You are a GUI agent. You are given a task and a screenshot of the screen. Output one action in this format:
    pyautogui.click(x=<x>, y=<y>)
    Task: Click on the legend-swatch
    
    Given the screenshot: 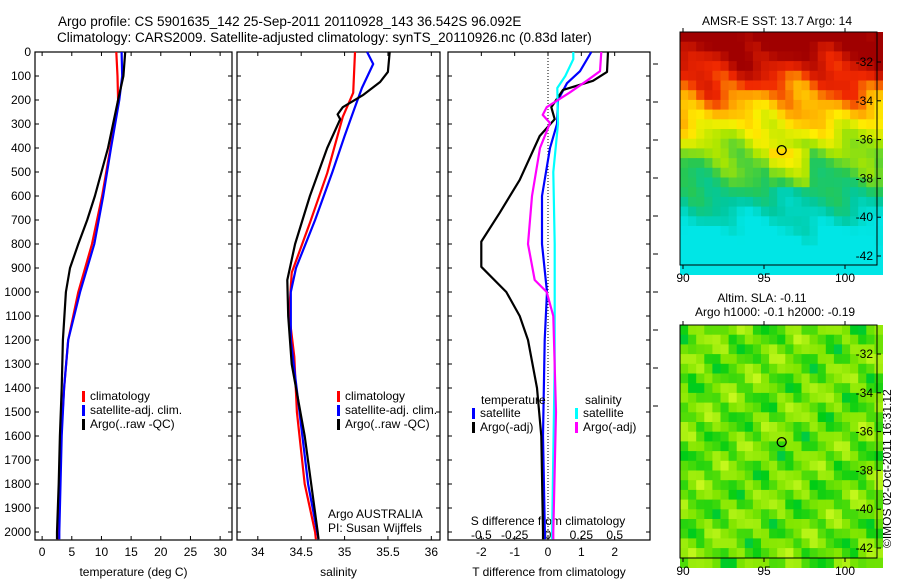 What is the action you would take?
    pyautogui.click(x=338, y=410)
    